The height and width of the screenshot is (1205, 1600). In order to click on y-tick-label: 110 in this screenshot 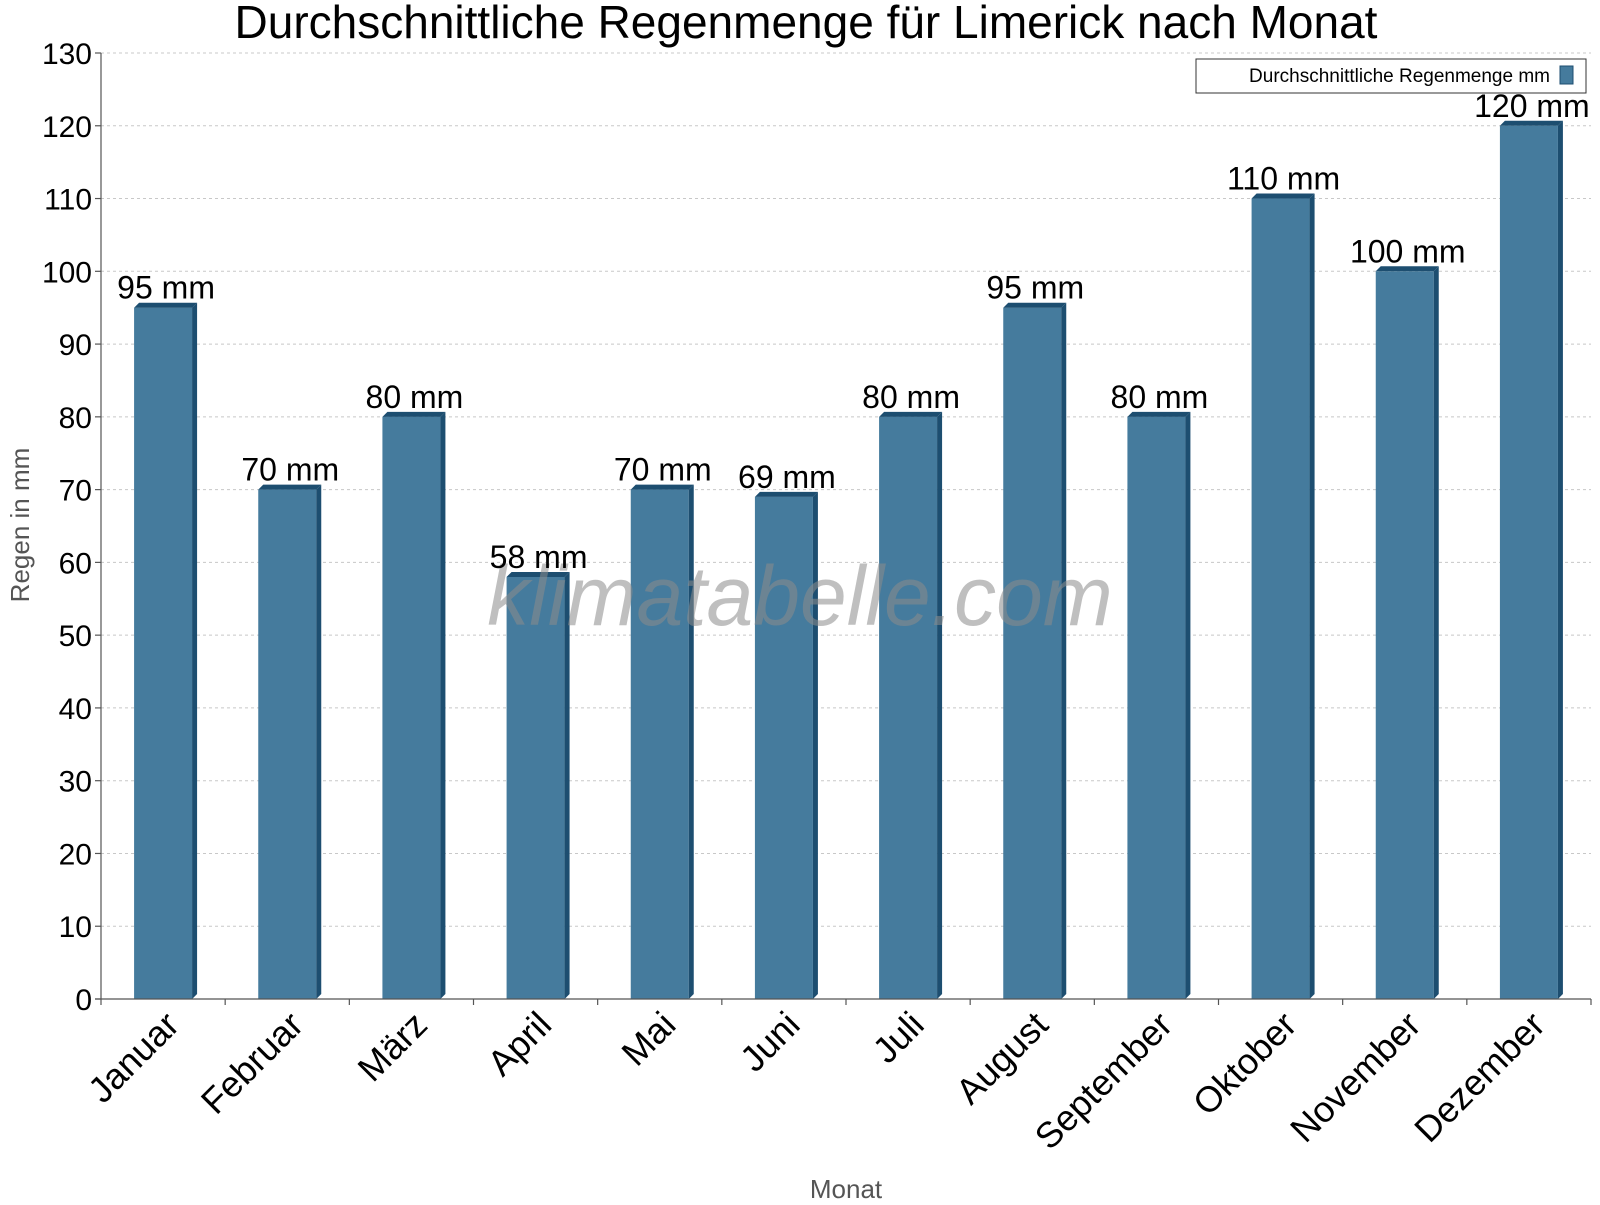, I will do `click(68, 200)`.